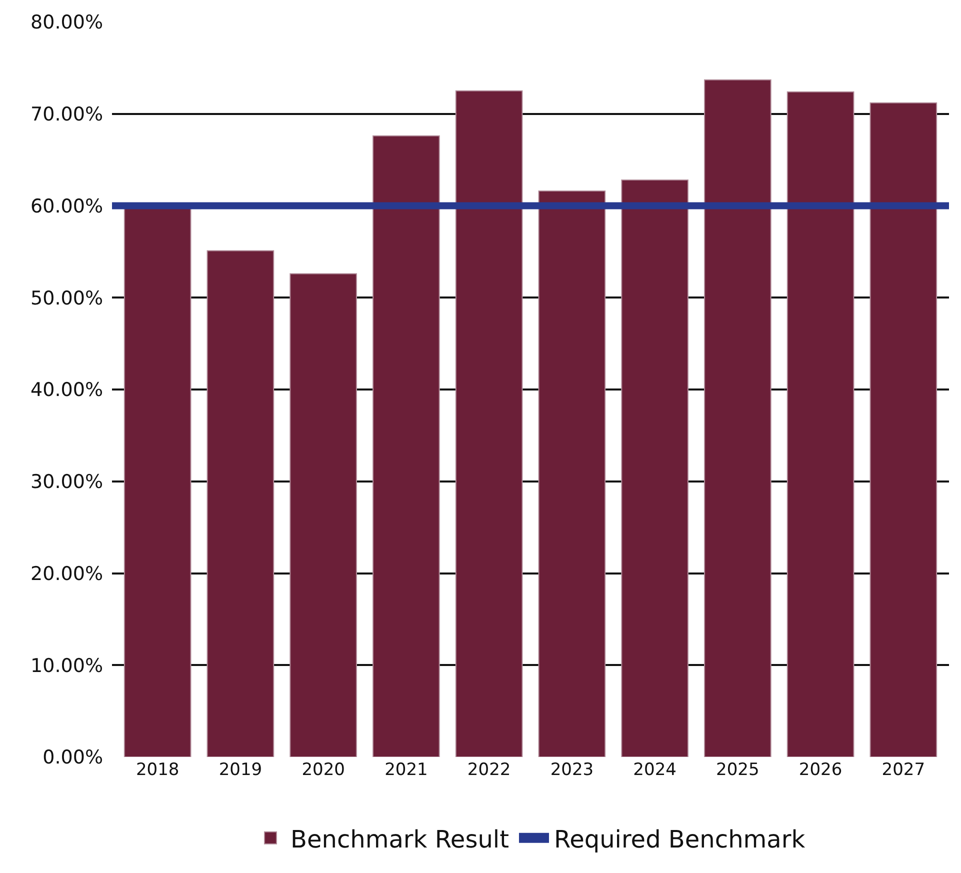  What do you see at coordinates (72, 757) in the screenshot?
I see `y-tick-label: 0.00%` at bounding box center [72, 757].